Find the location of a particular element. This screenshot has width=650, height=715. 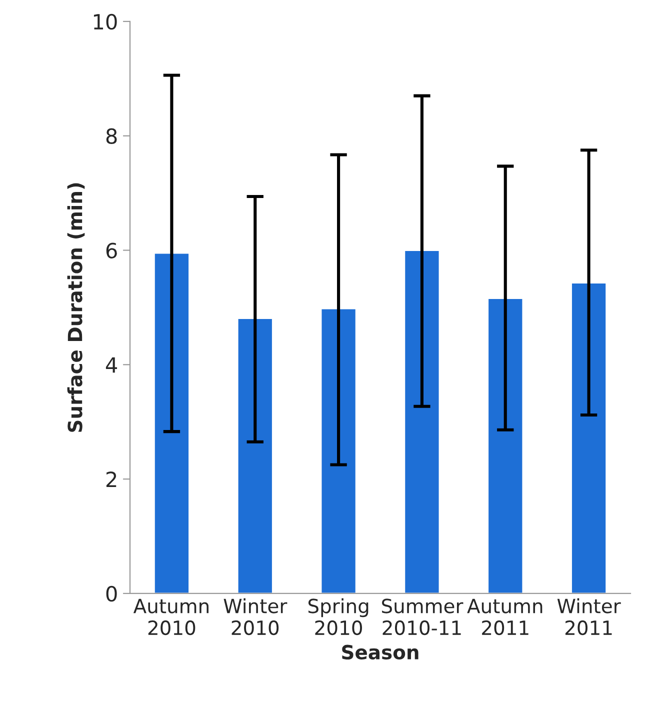

x-tick-label: Winter 2010 is located at coordinates (256, 617).